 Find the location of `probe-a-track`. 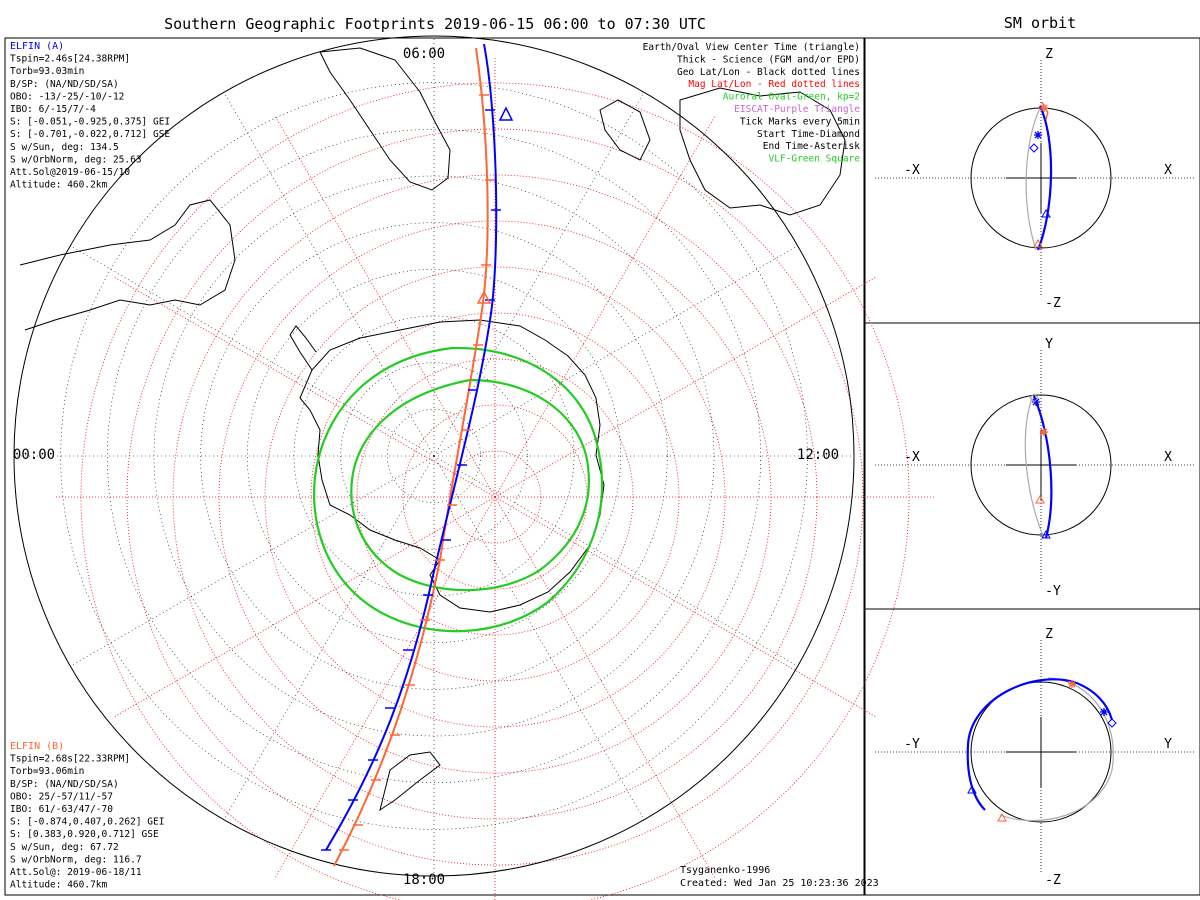

probe-a-track is located at coordinates (411, 447).